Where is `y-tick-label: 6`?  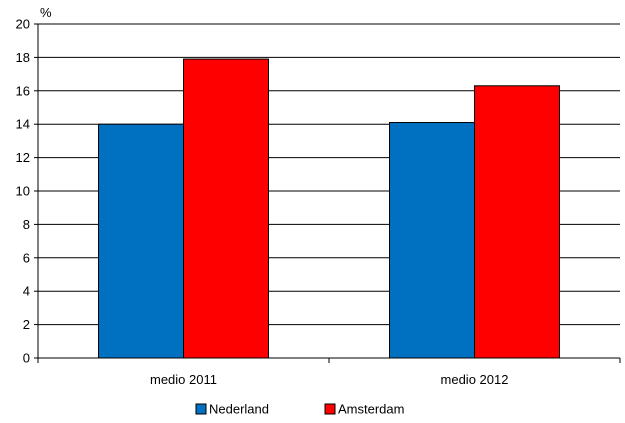
y-tick-label: 6 is located at coordinates (26, 257).